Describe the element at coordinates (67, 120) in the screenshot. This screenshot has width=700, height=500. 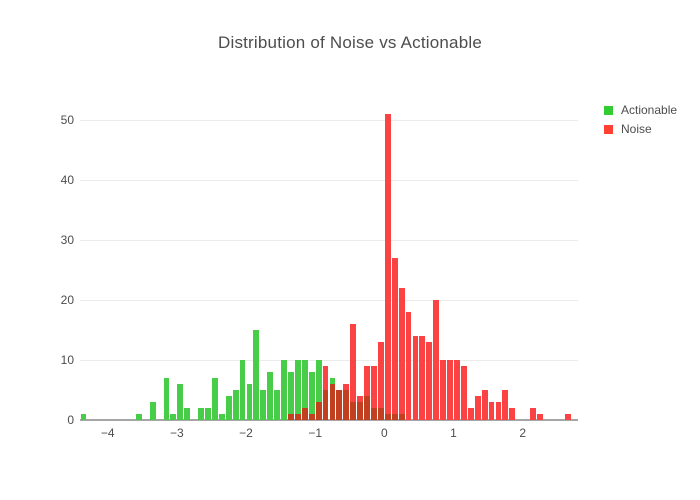
I see `y-tick-label: 50` at that location.